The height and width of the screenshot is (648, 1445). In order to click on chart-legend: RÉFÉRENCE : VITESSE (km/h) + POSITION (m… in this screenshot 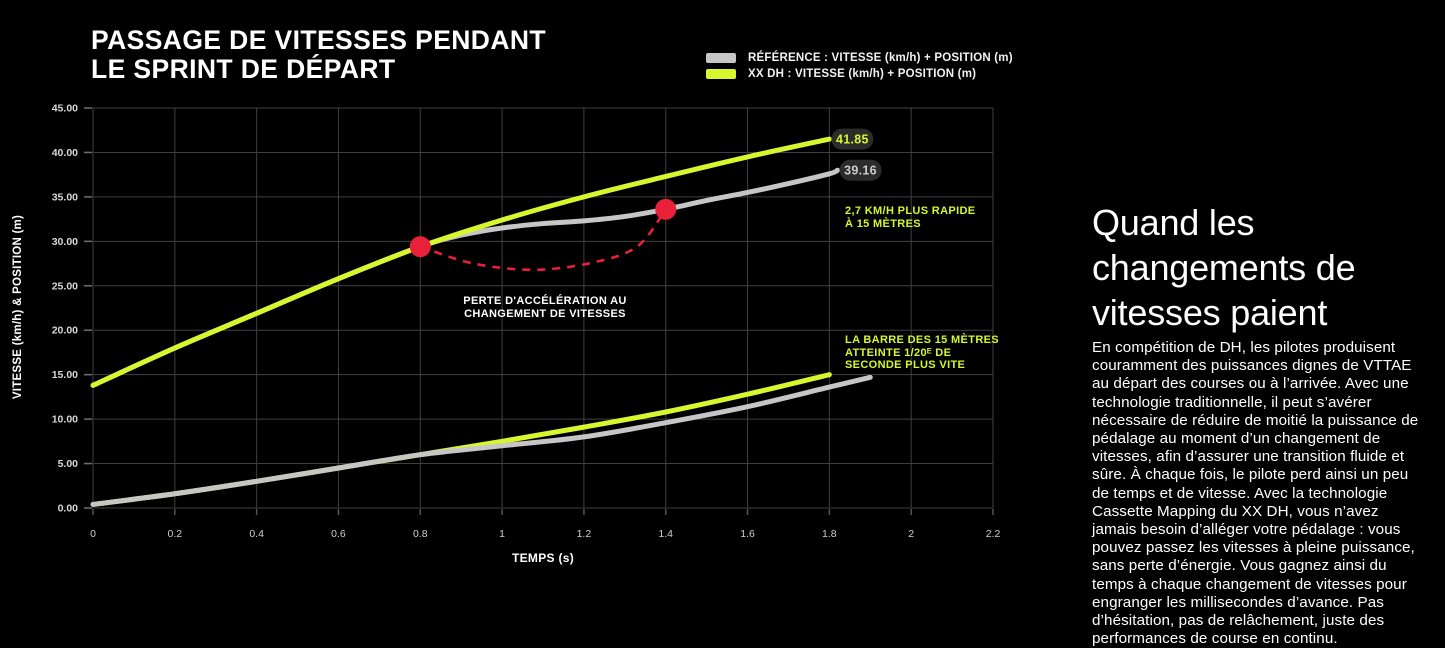, I will do `click(859, 66)`.